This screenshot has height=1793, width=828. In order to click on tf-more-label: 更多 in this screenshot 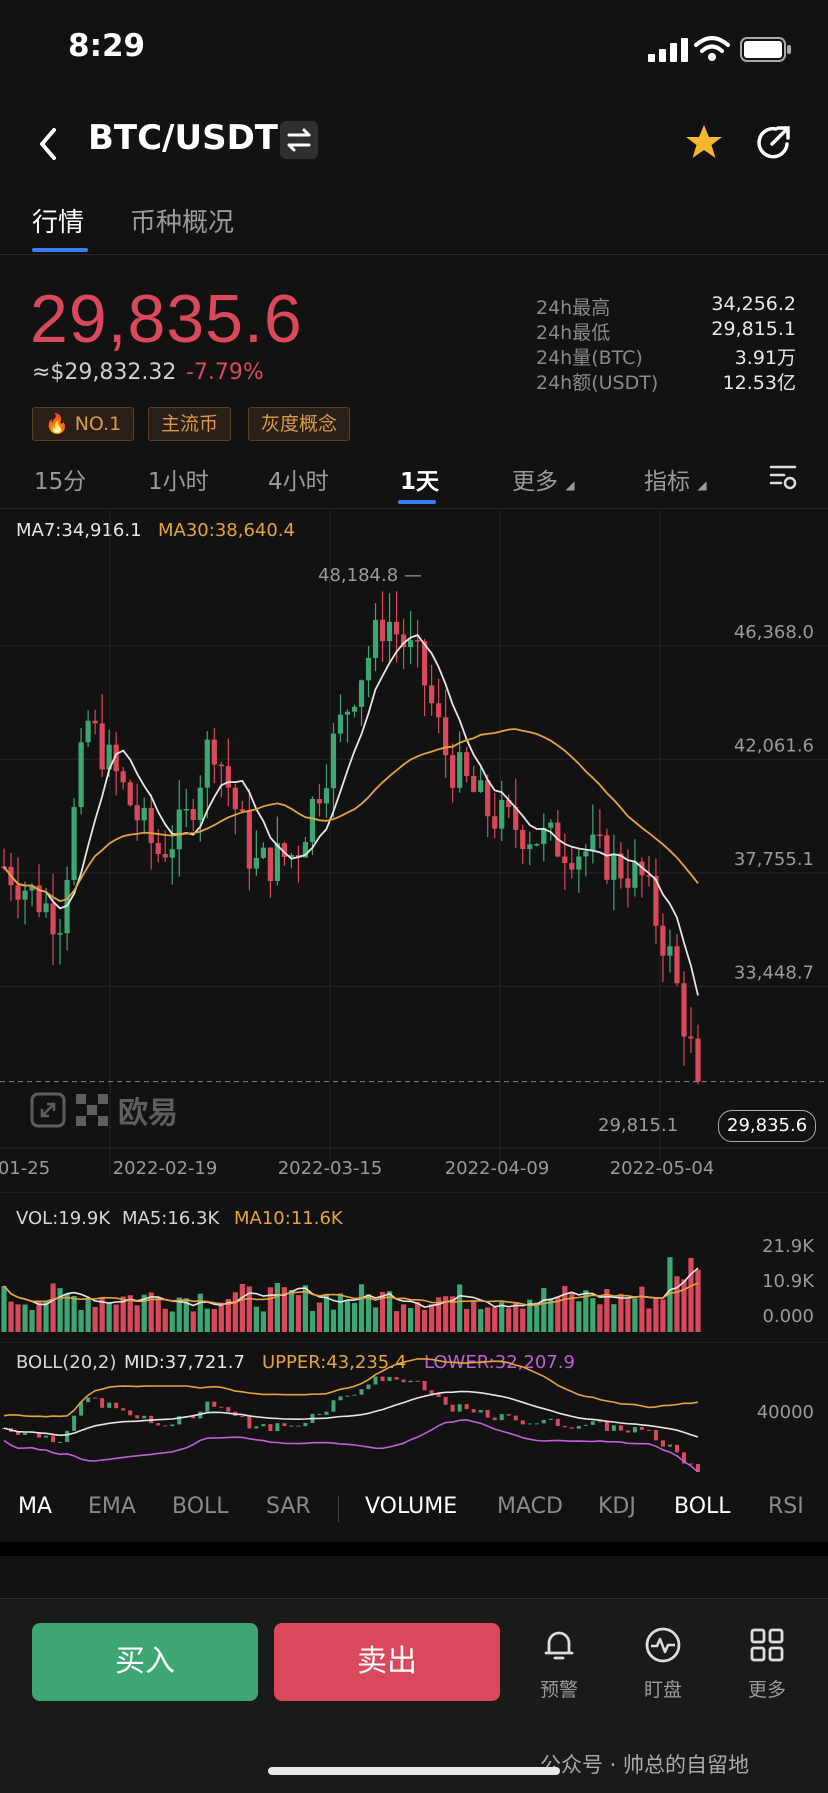, I will do `click(535, 482)`.